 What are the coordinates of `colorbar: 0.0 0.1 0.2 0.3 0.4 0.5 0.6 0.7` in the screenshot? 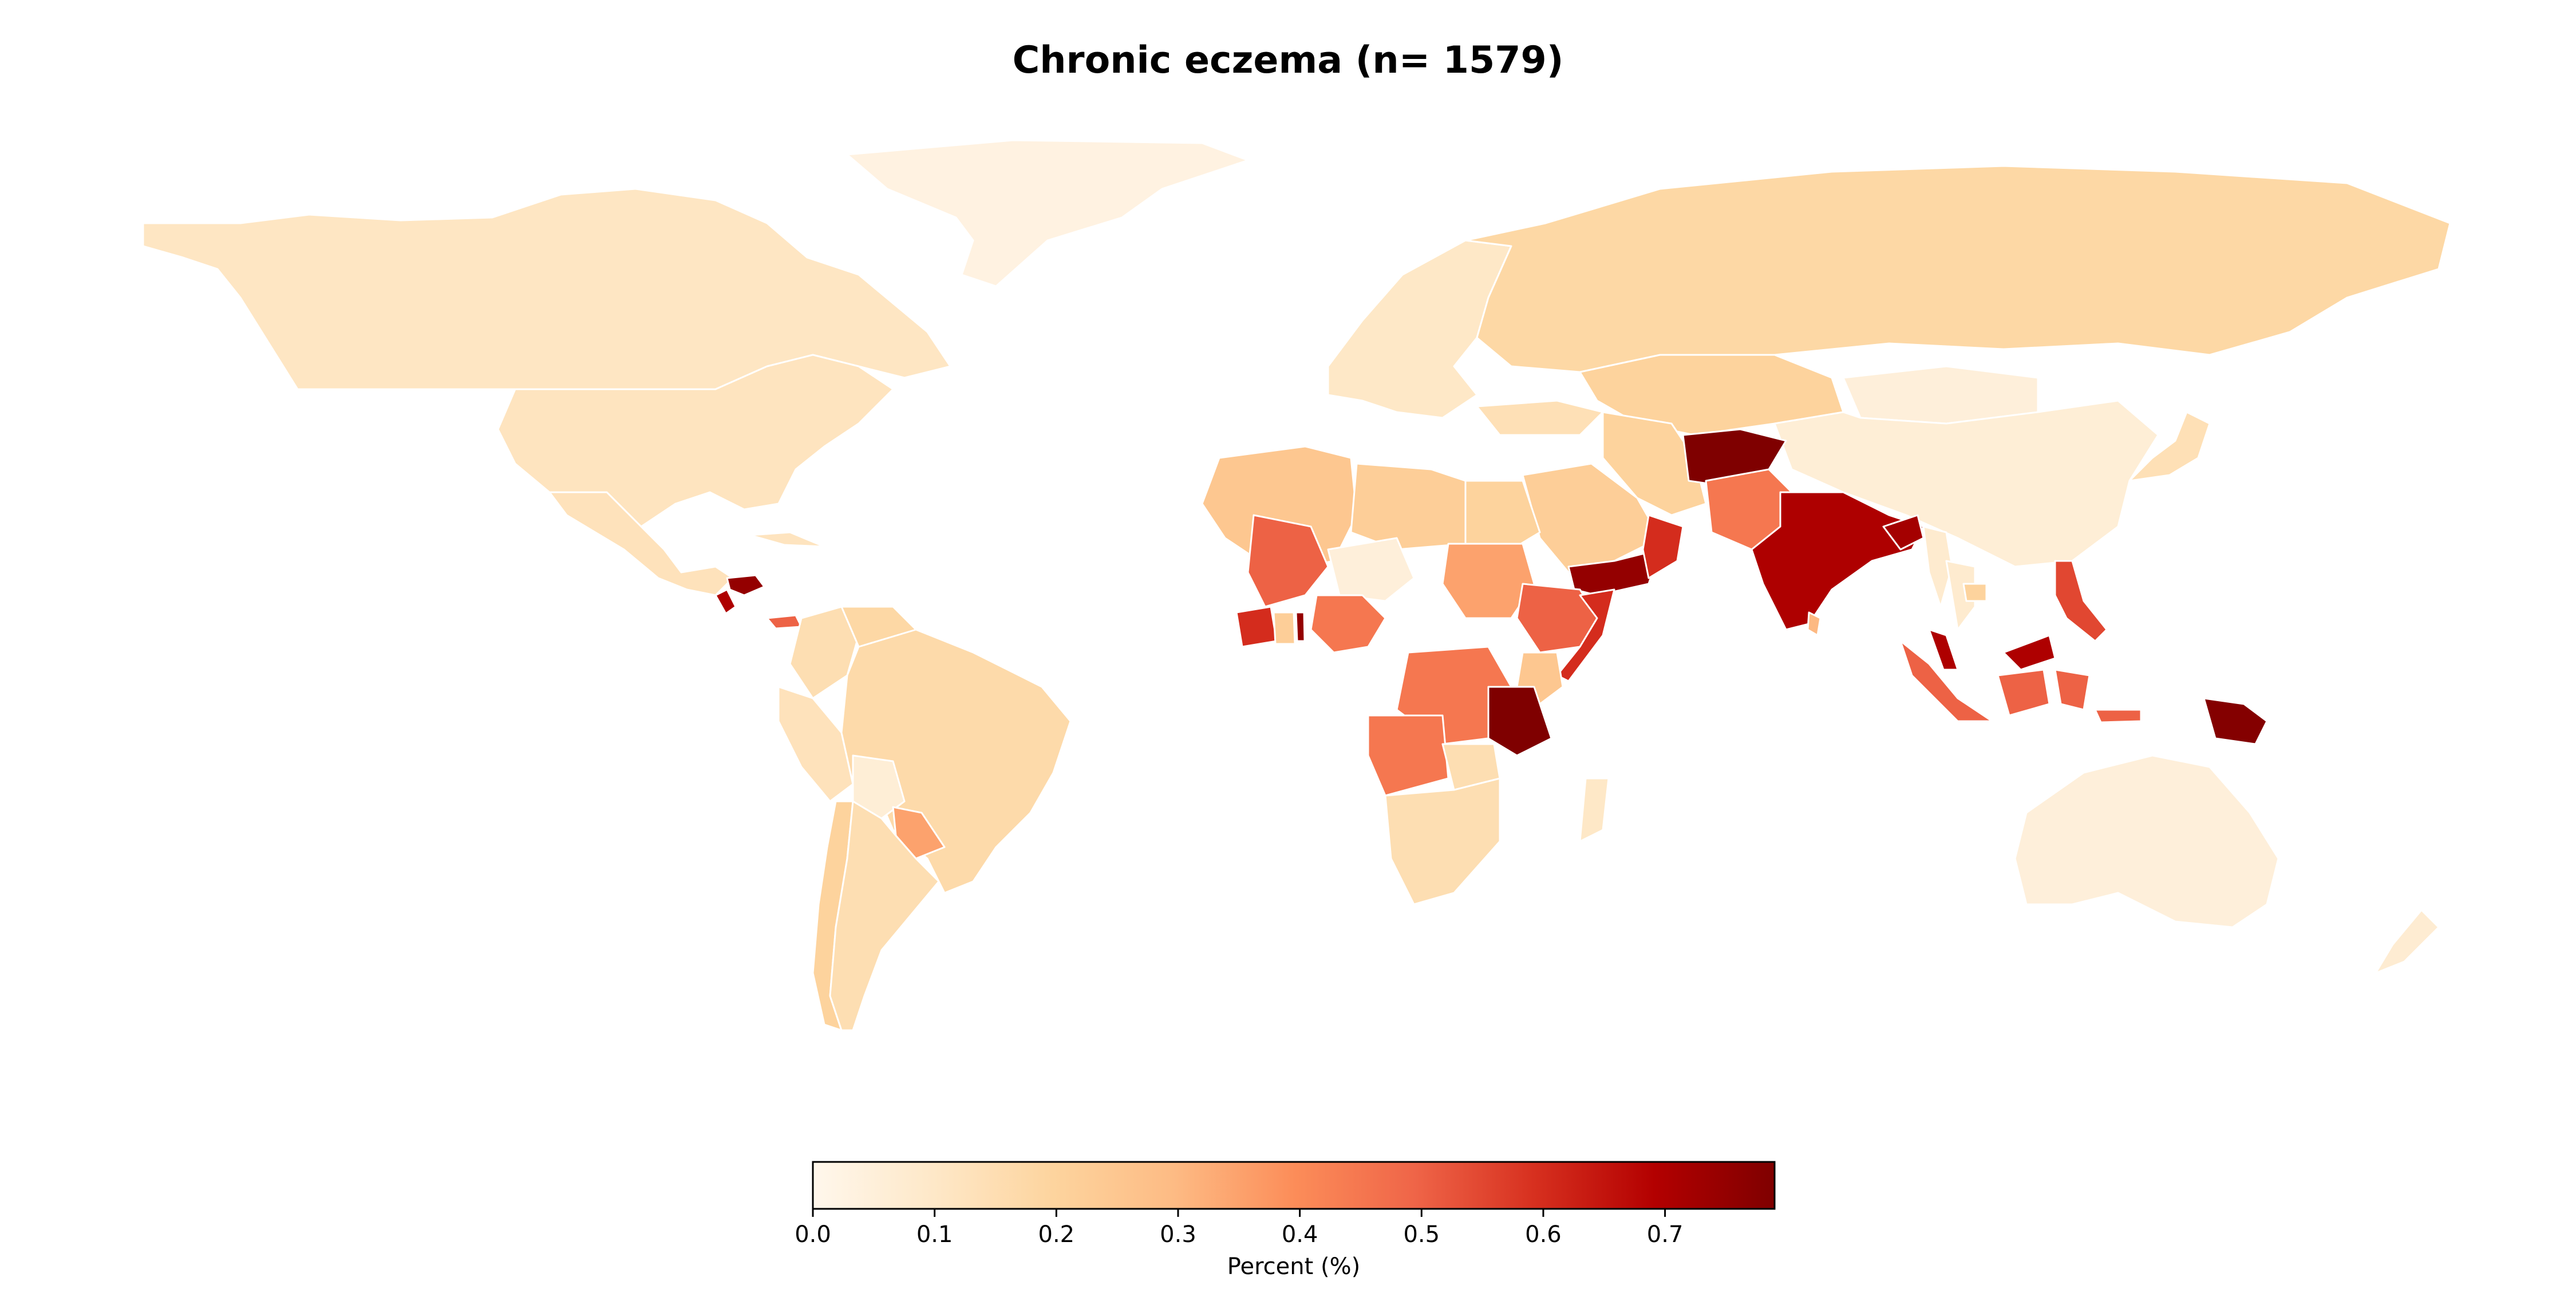 It's located at (1285, 1204).